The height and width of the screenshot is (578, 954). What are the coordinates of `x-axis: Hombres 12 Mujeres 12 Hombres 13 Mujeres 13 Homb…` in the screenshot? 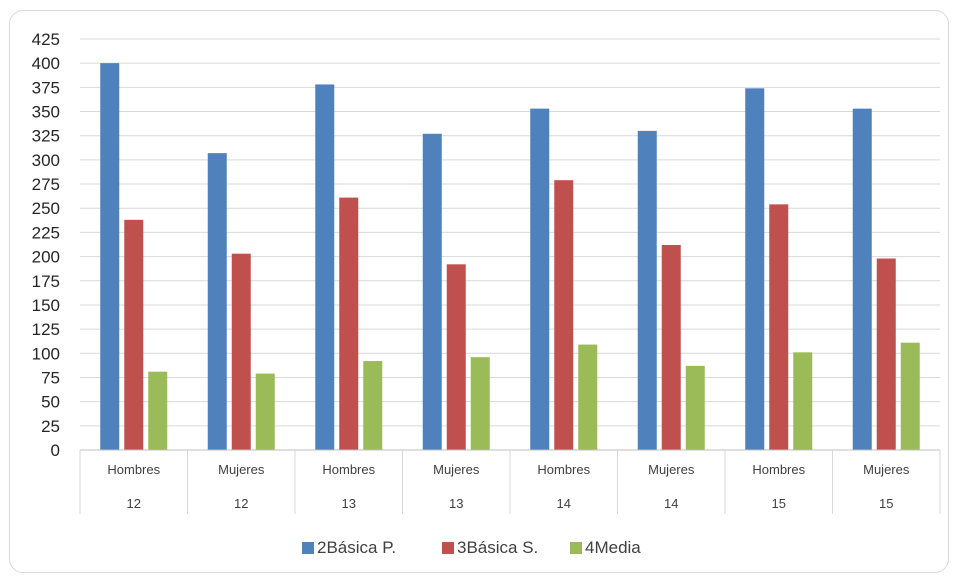 It's located at (510, 481).